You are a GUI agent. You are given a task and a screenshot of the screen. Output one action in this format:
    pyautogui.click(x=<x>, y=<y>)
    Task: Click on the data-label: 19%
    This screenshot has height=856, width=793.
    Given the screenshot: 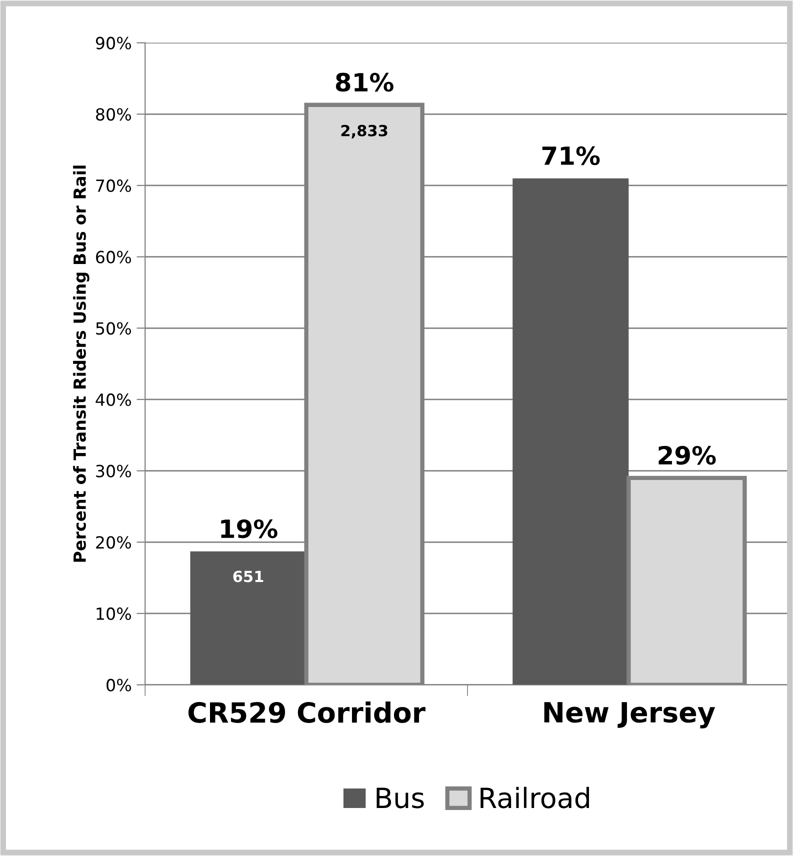 What is the action you would take?
    pyautogui.click(x=249, y=528)
    